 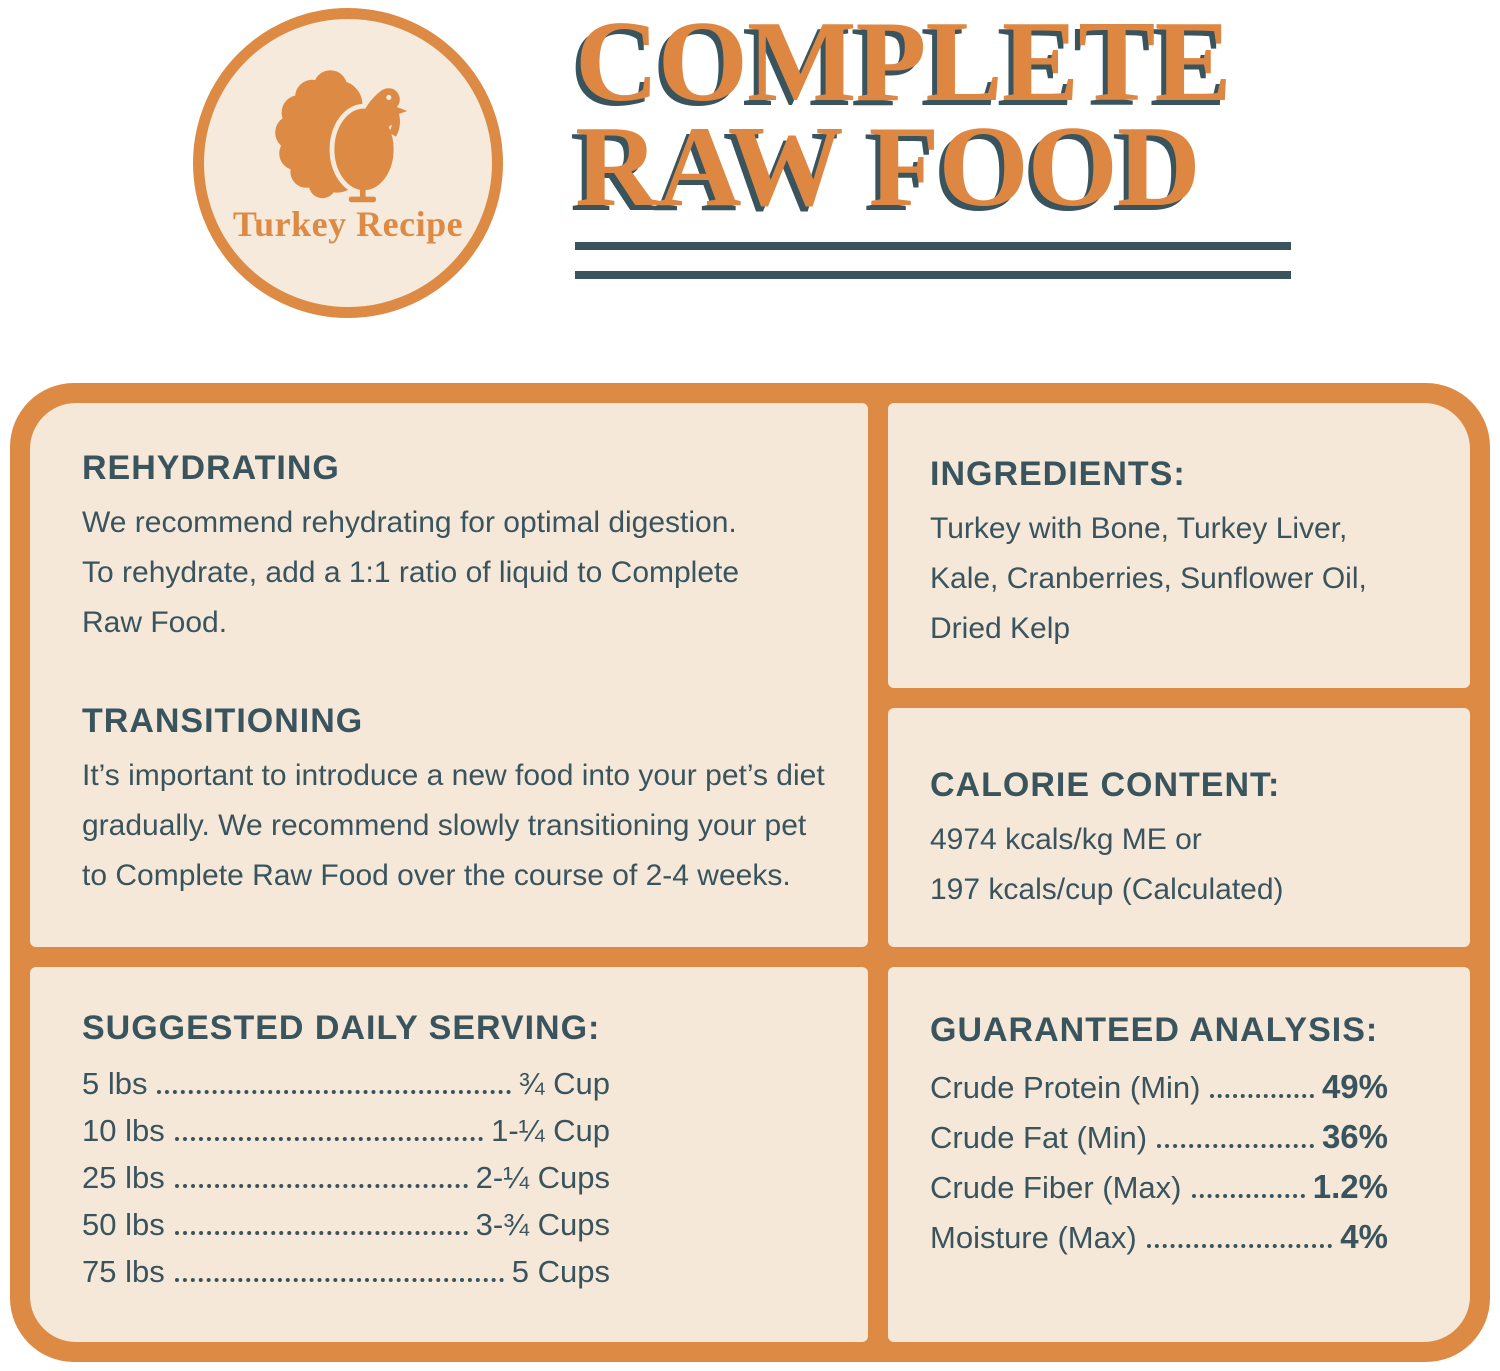 What do you see at coordinates (1354, 1086) in the screenshot?
I see `analysis-value: 49%` at bounding box center [1354, 1086].